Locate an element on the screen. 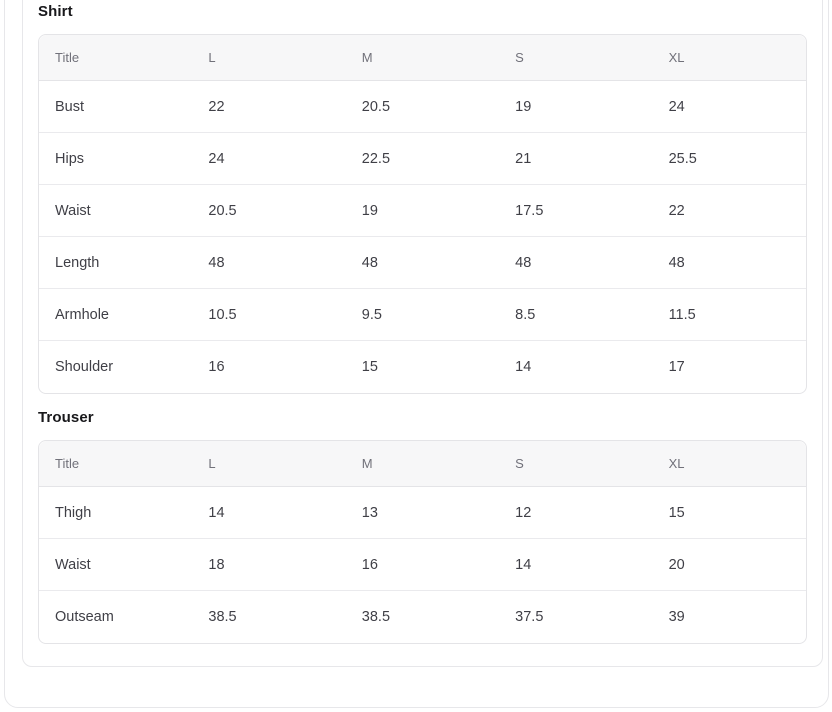  table-row: Bust 22 20.5 19 24 is located at coordinates (422, 107).